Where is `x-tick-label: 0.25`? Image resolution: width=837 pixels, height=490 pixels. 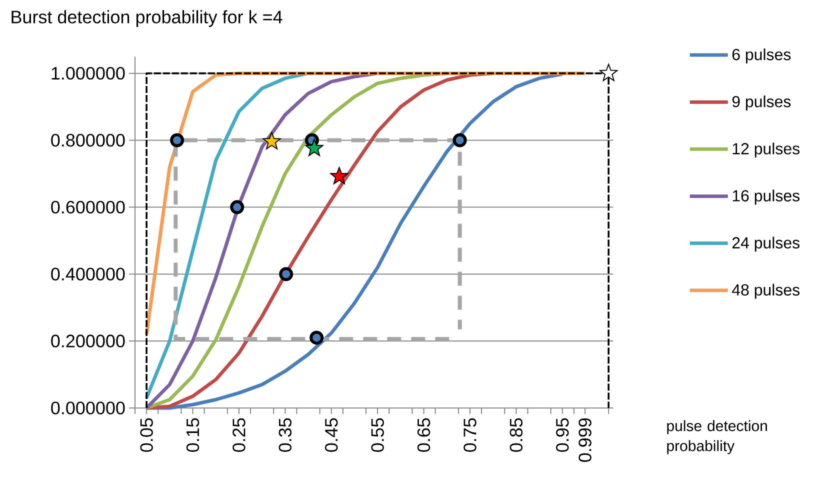 x-tick-label: 0.25 is located at coordinates (239, 435).